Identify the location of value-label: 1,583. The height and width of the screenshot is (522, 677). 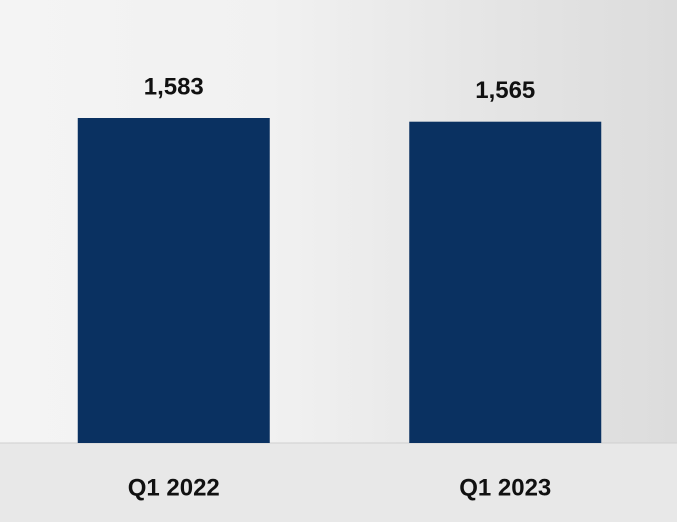
(174, 86).